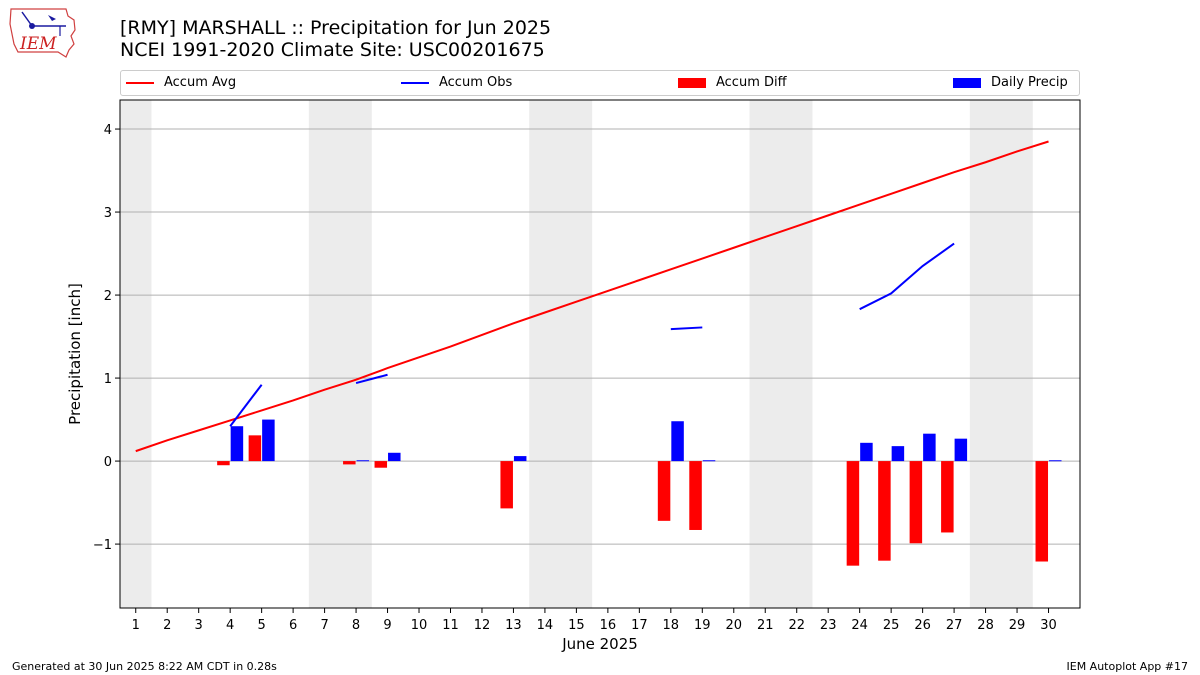  What do you see at coordinates (419, 625) in the screenshot?
I see `x-tick-label: 10` at bounding box center [419, 625].